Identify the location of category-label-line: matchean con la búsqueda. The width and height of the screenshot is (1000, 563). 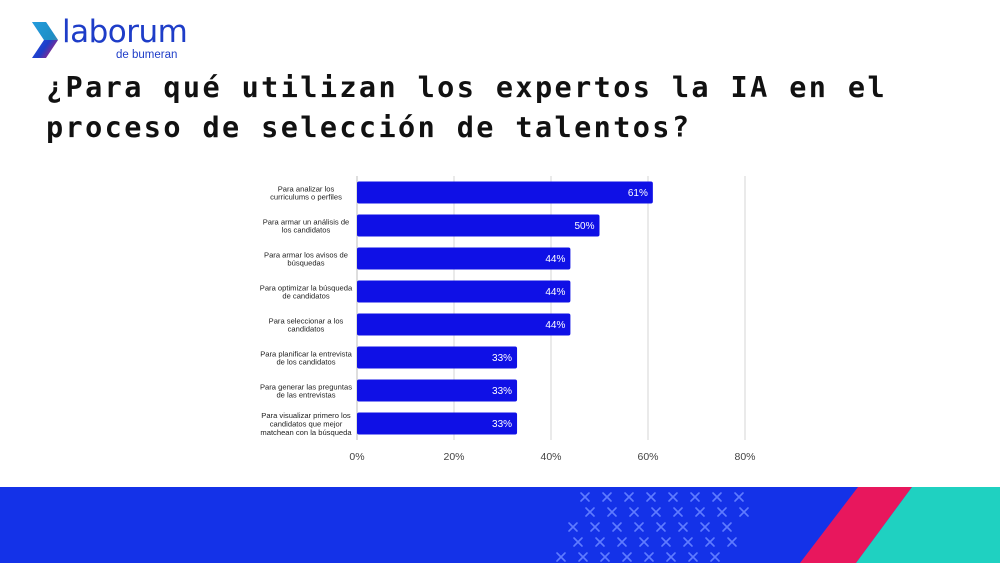
(306, 432).